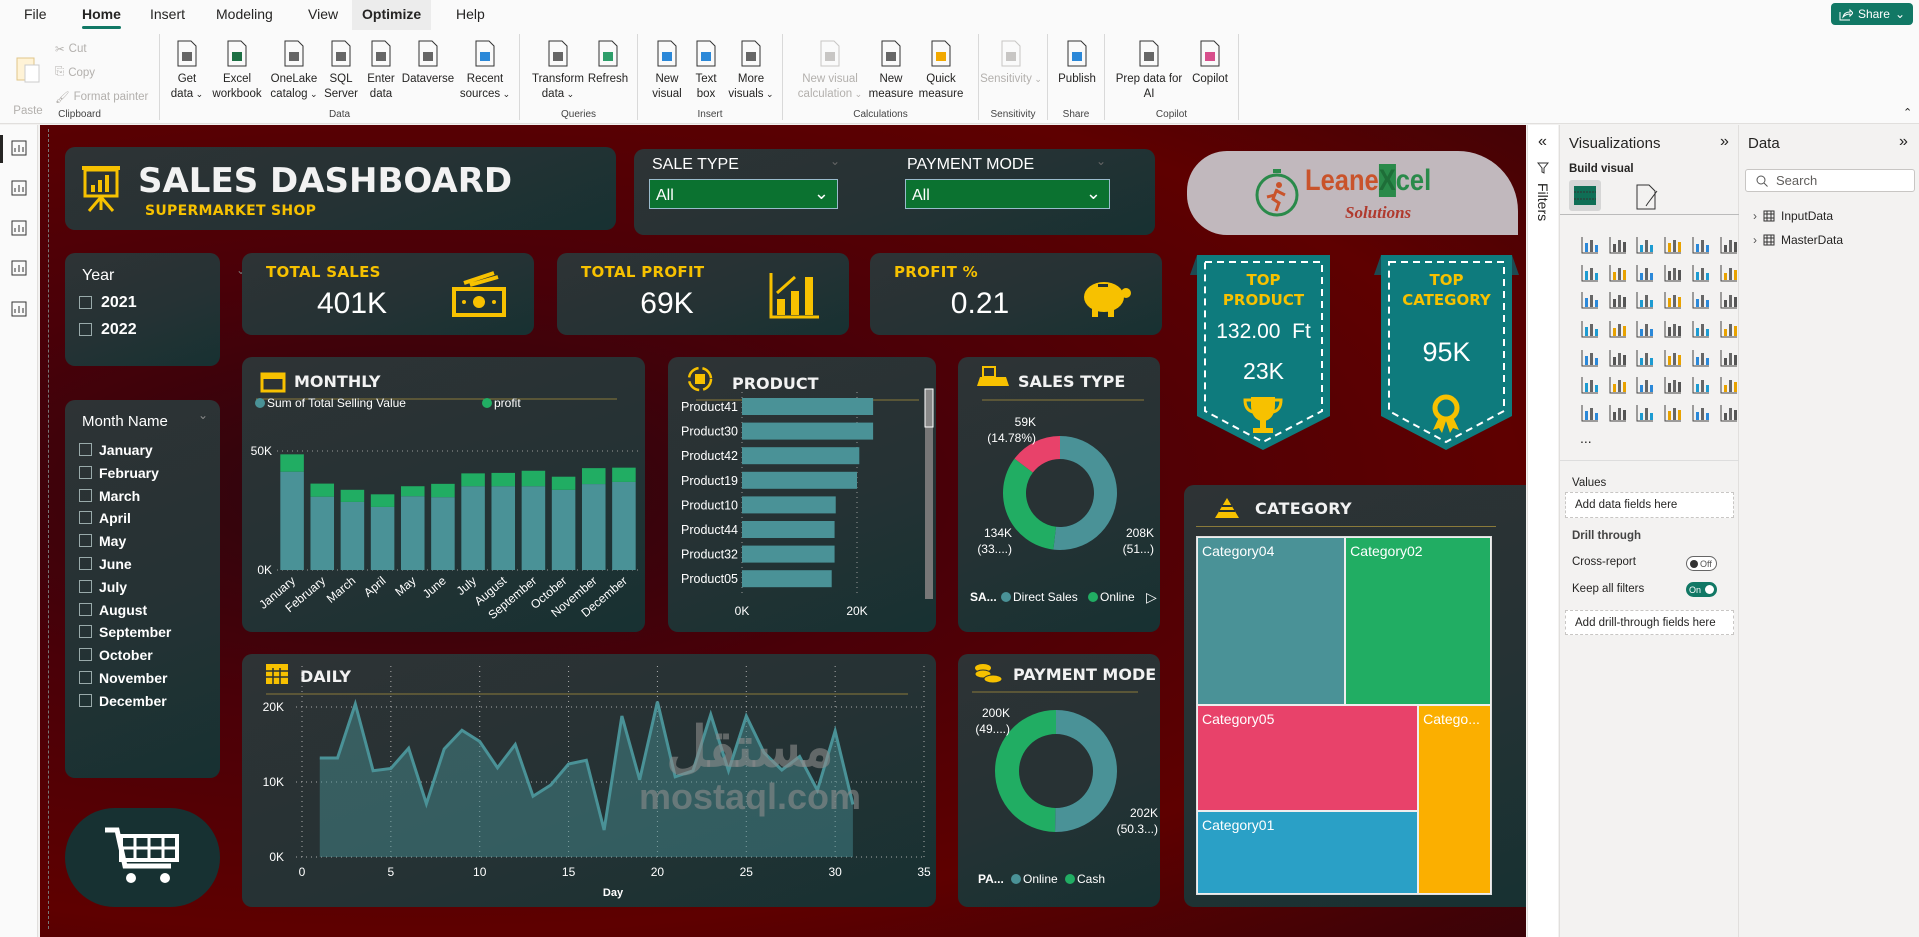 The image size is (1919, 937). Describe the element at coordinates (743, 194) in the screenshot. I see `sale-type-dropdown: All ⌄` at that location.